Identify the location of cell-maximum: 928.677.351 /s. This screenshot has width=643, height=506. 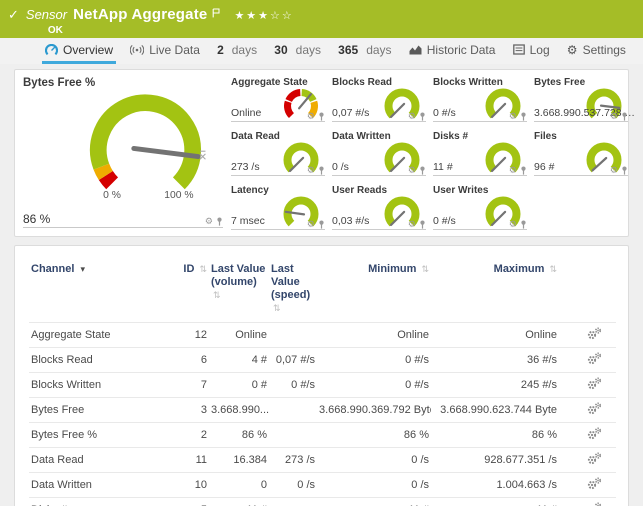
(495, 460).